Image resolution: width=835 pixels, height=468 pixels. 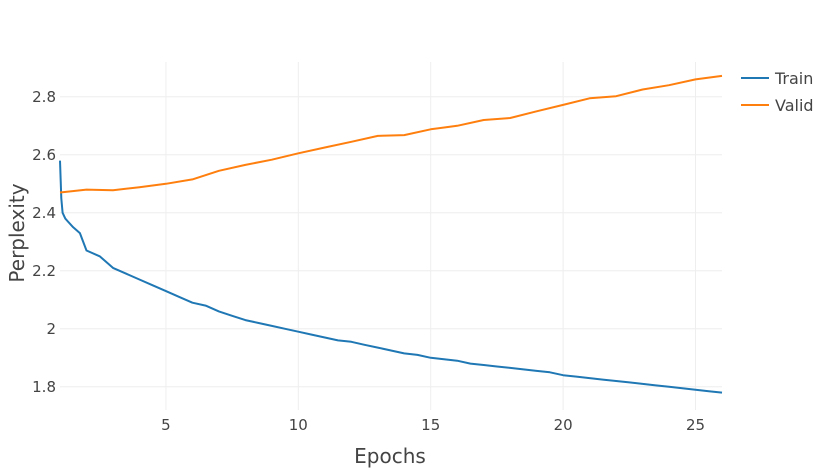 I want to click on x-axis-title: Epochs, so click(x=390, y=456).